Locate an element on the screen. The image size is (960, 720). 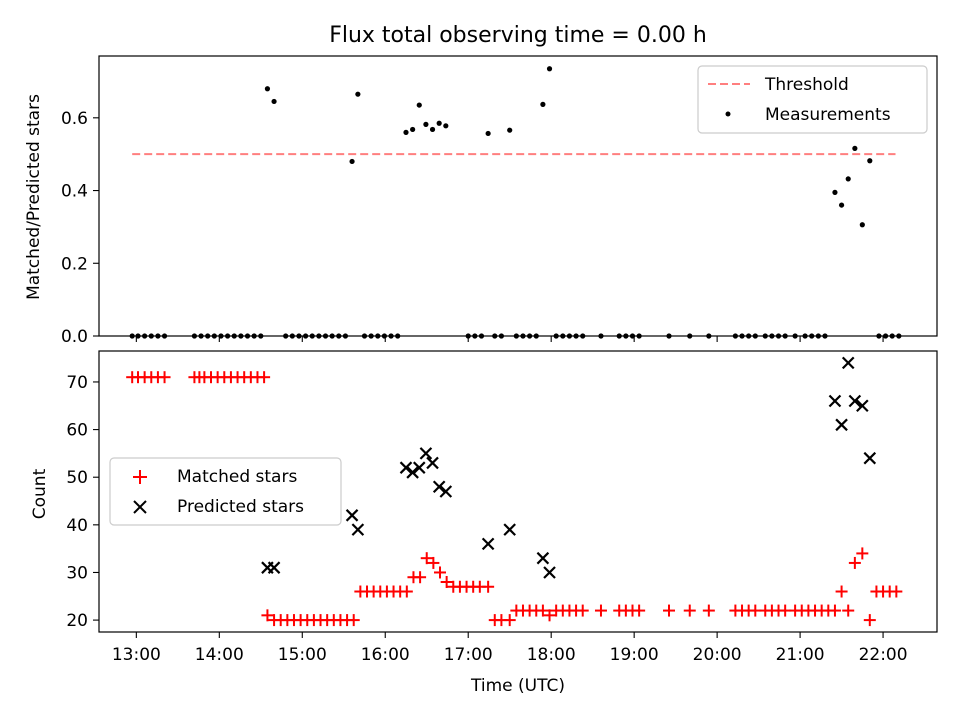
bottom-legend-box is located at coordinates (225, 491).